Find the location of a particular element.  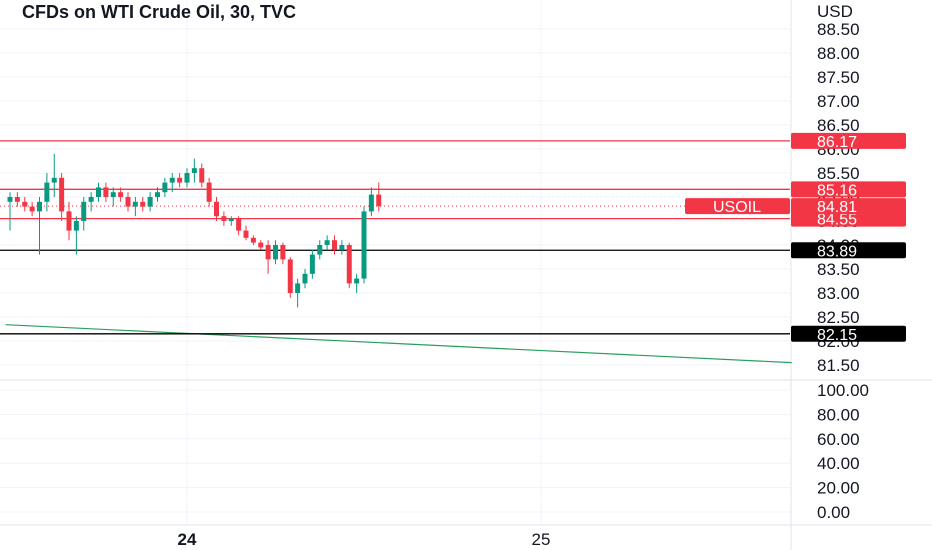

level-price-tag: 86.17 is located at coordinates (837, 142).